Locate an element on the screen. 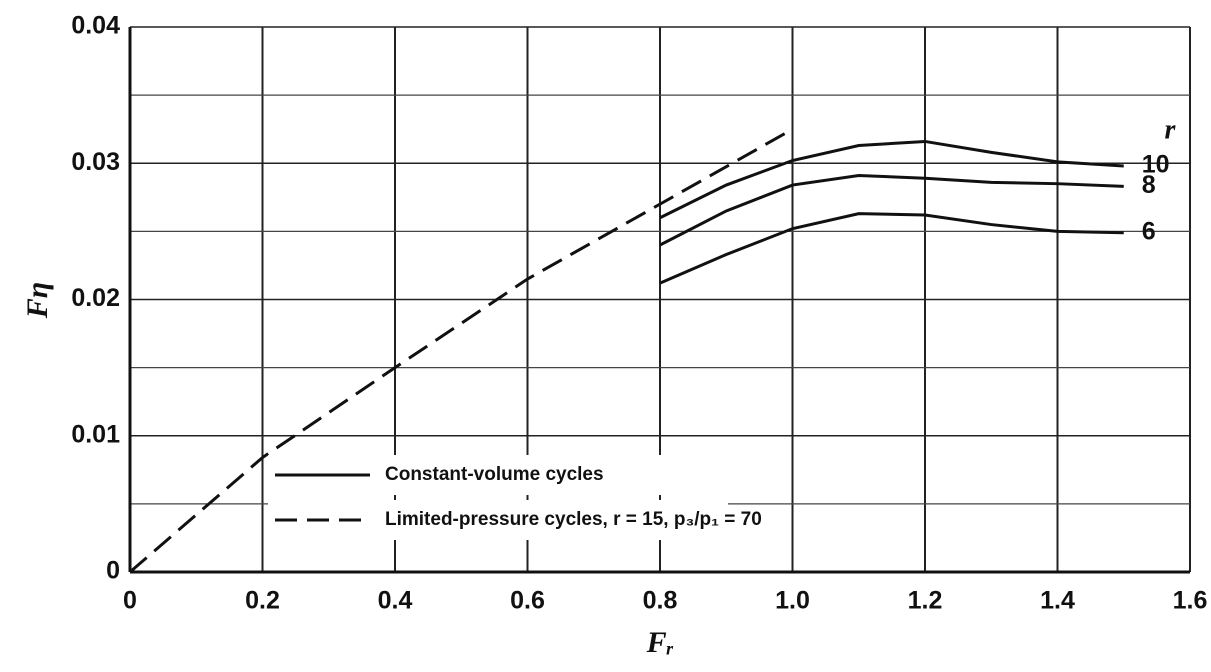  legend-label: Constant-volume cycles is located at coordinates (494, 474).